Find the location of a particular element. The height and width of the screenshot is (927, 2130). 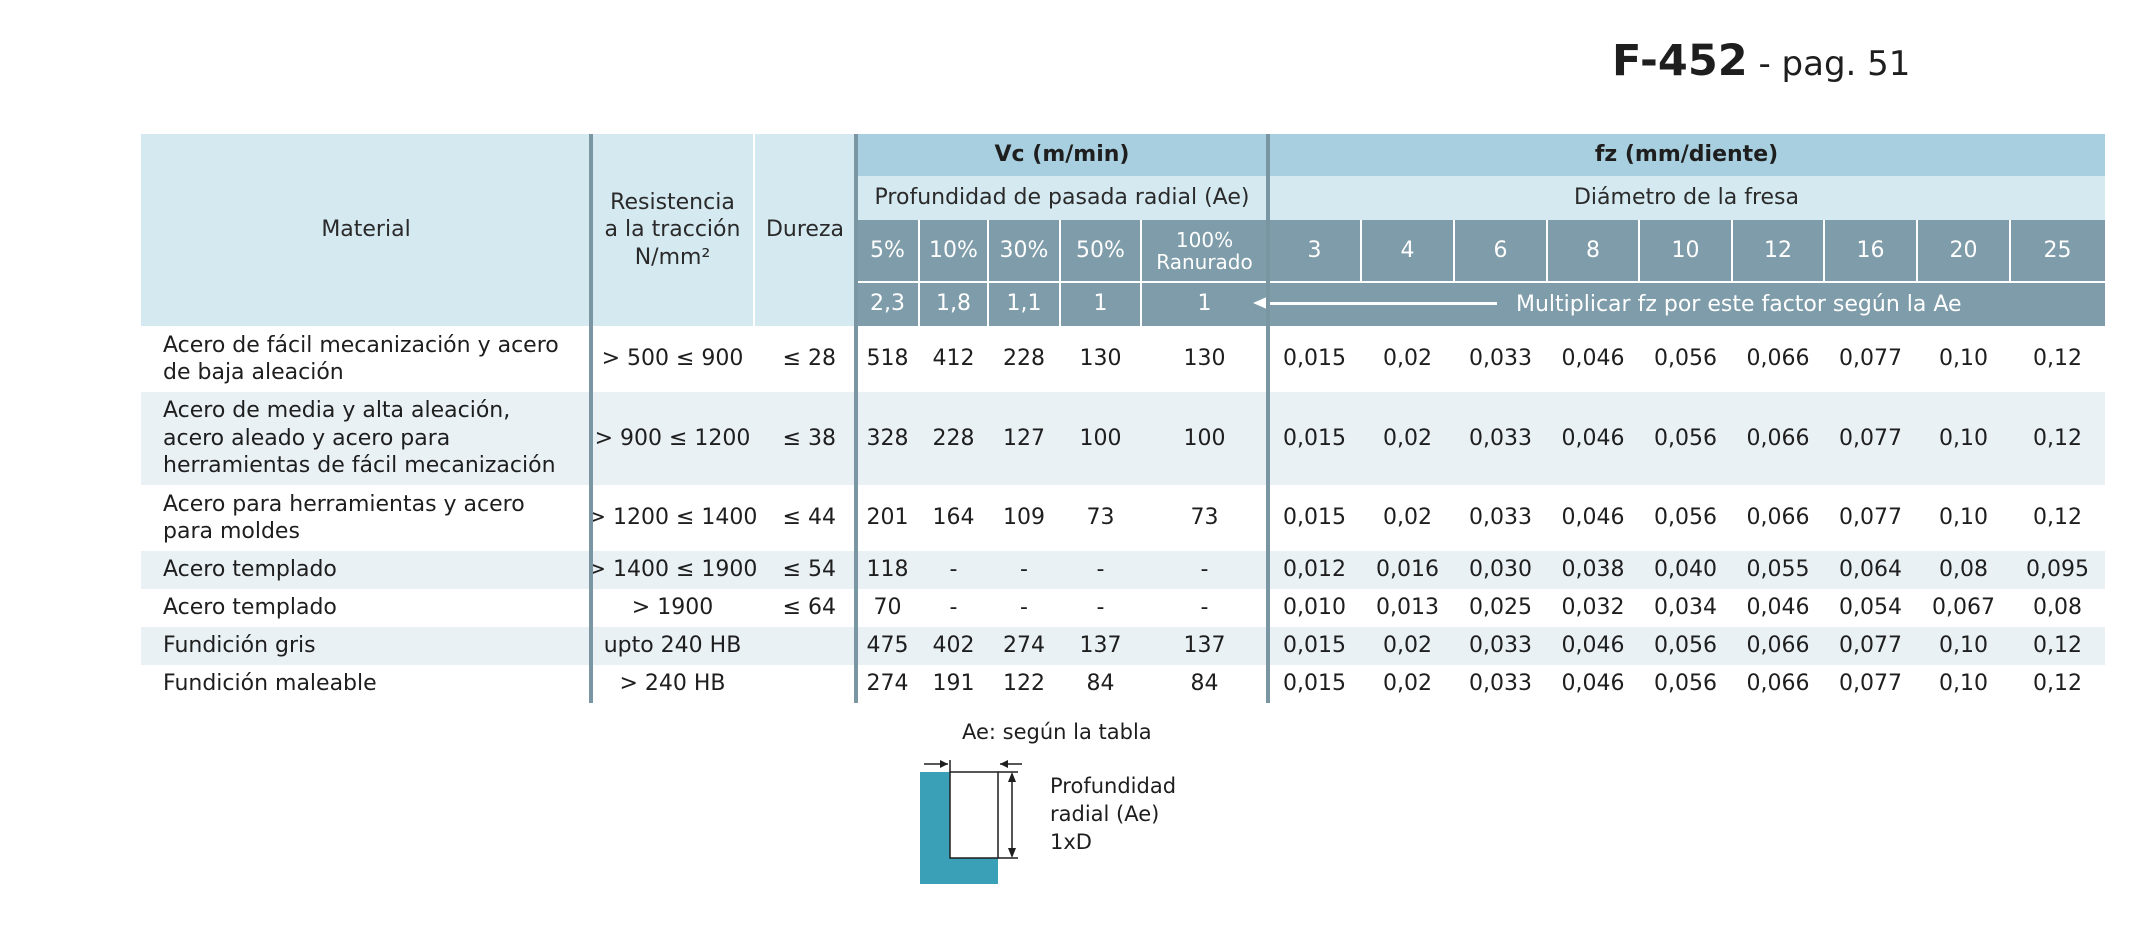

arrow-line is located at coordinates (1382, 303).